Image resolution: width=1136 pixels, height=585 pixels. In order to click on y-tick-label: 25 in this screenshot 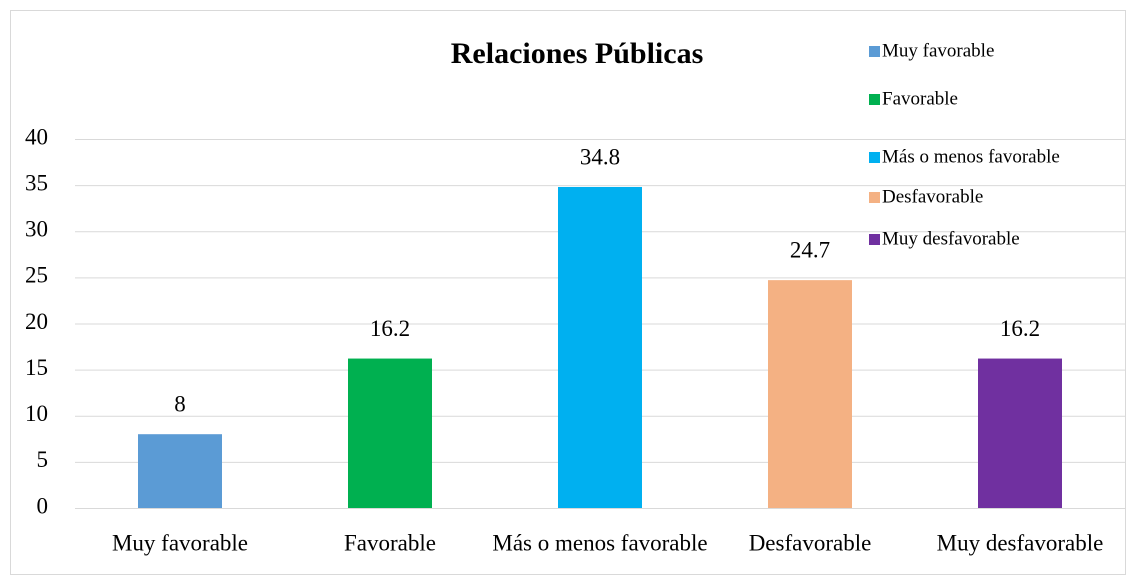, I will do `click(36, 275)`.